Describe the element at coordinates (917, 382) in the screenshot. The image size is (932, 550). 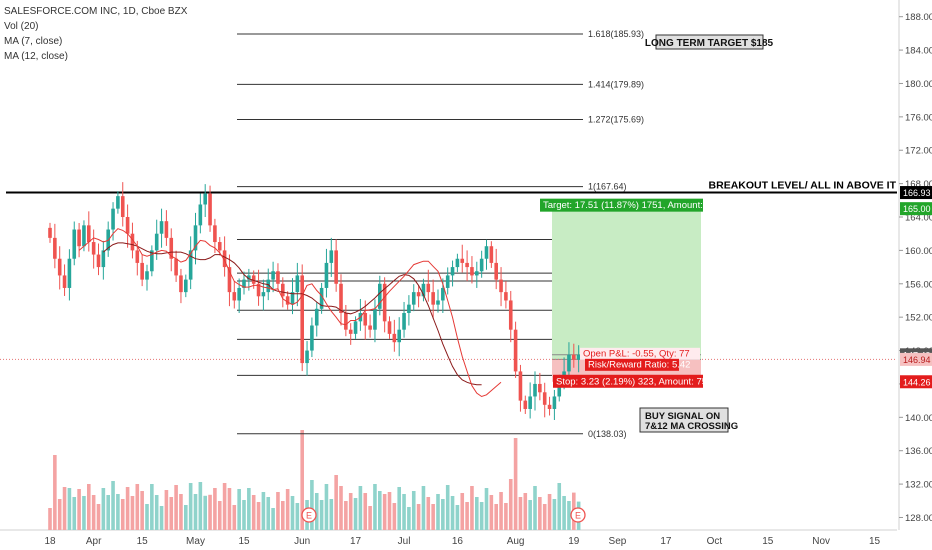
I see `stop-price-label: 144.26` at that location.